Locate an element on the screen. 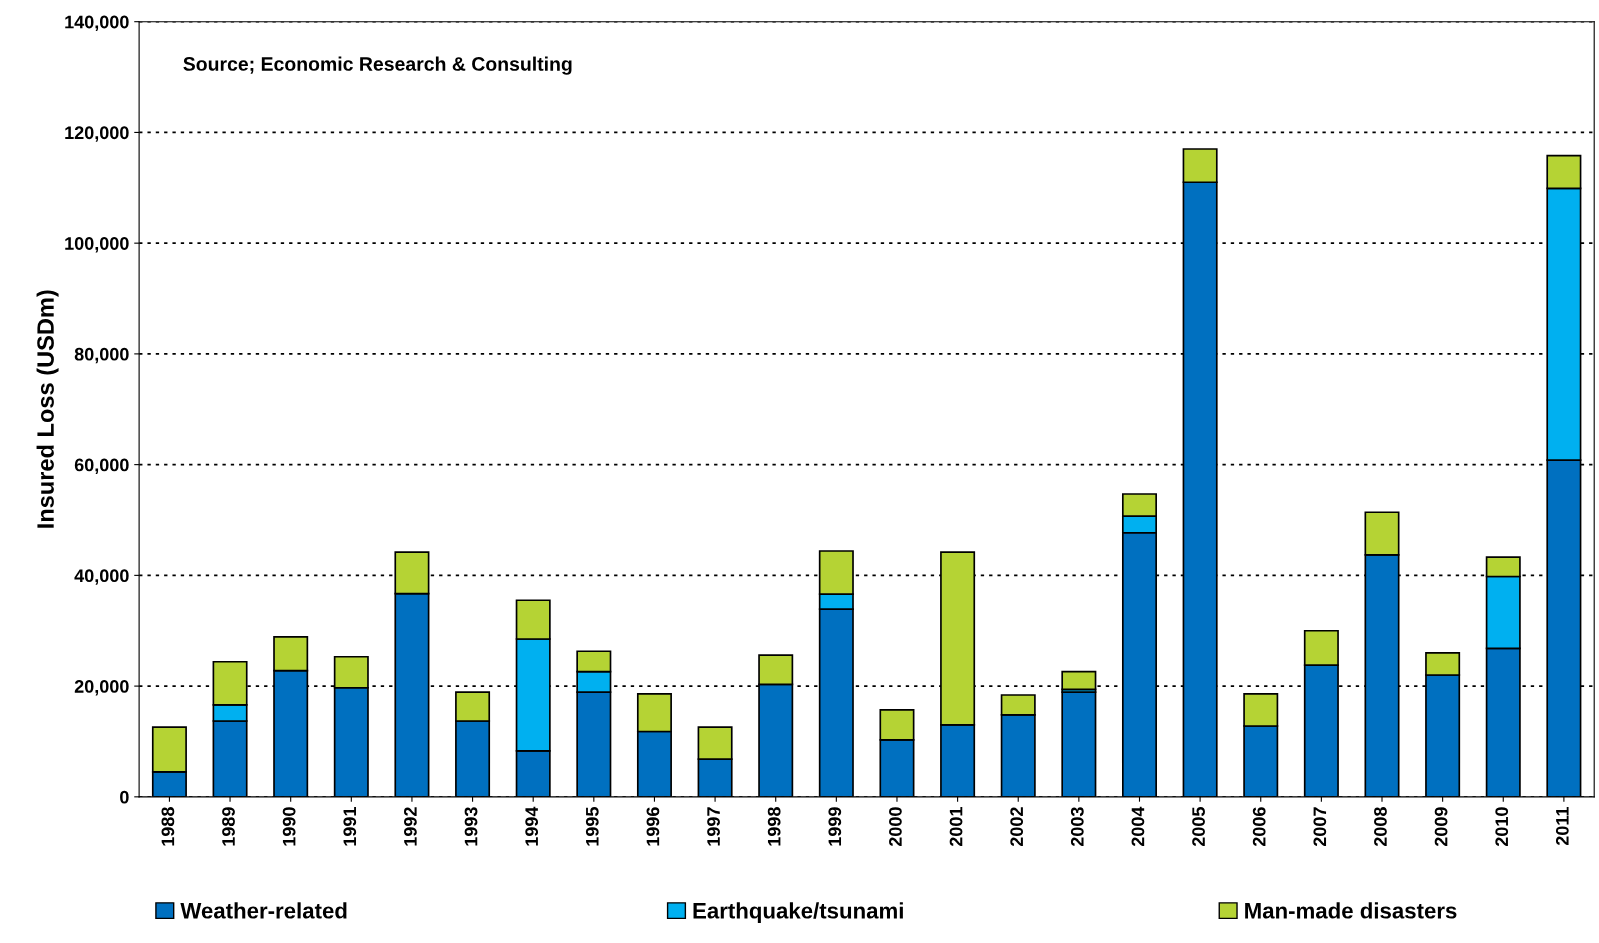  x-tick-label: 2001 is located at coordinates (956, 827).